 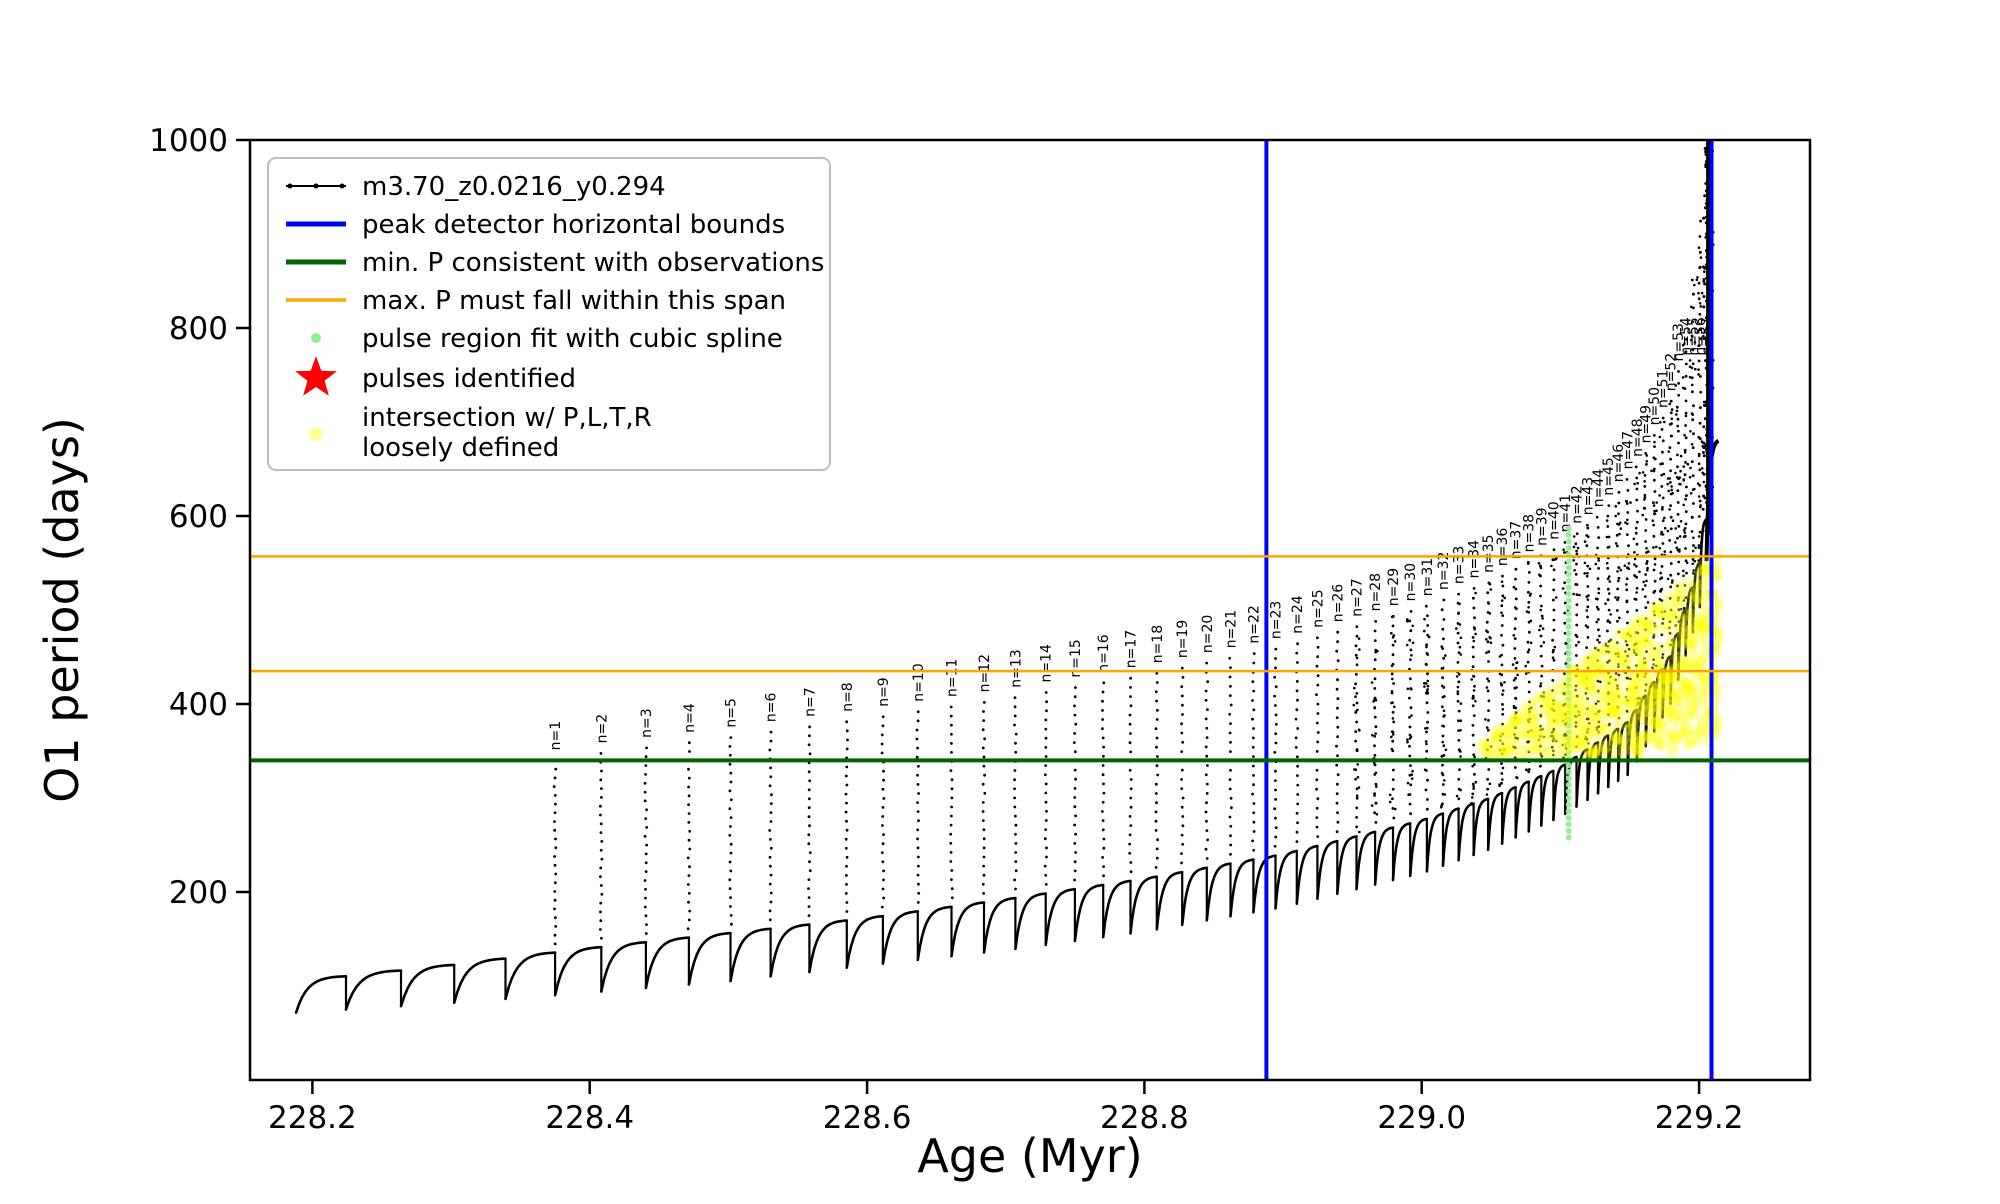 I want to click on pulse-label: n=30, so click(x=1411, y=582).